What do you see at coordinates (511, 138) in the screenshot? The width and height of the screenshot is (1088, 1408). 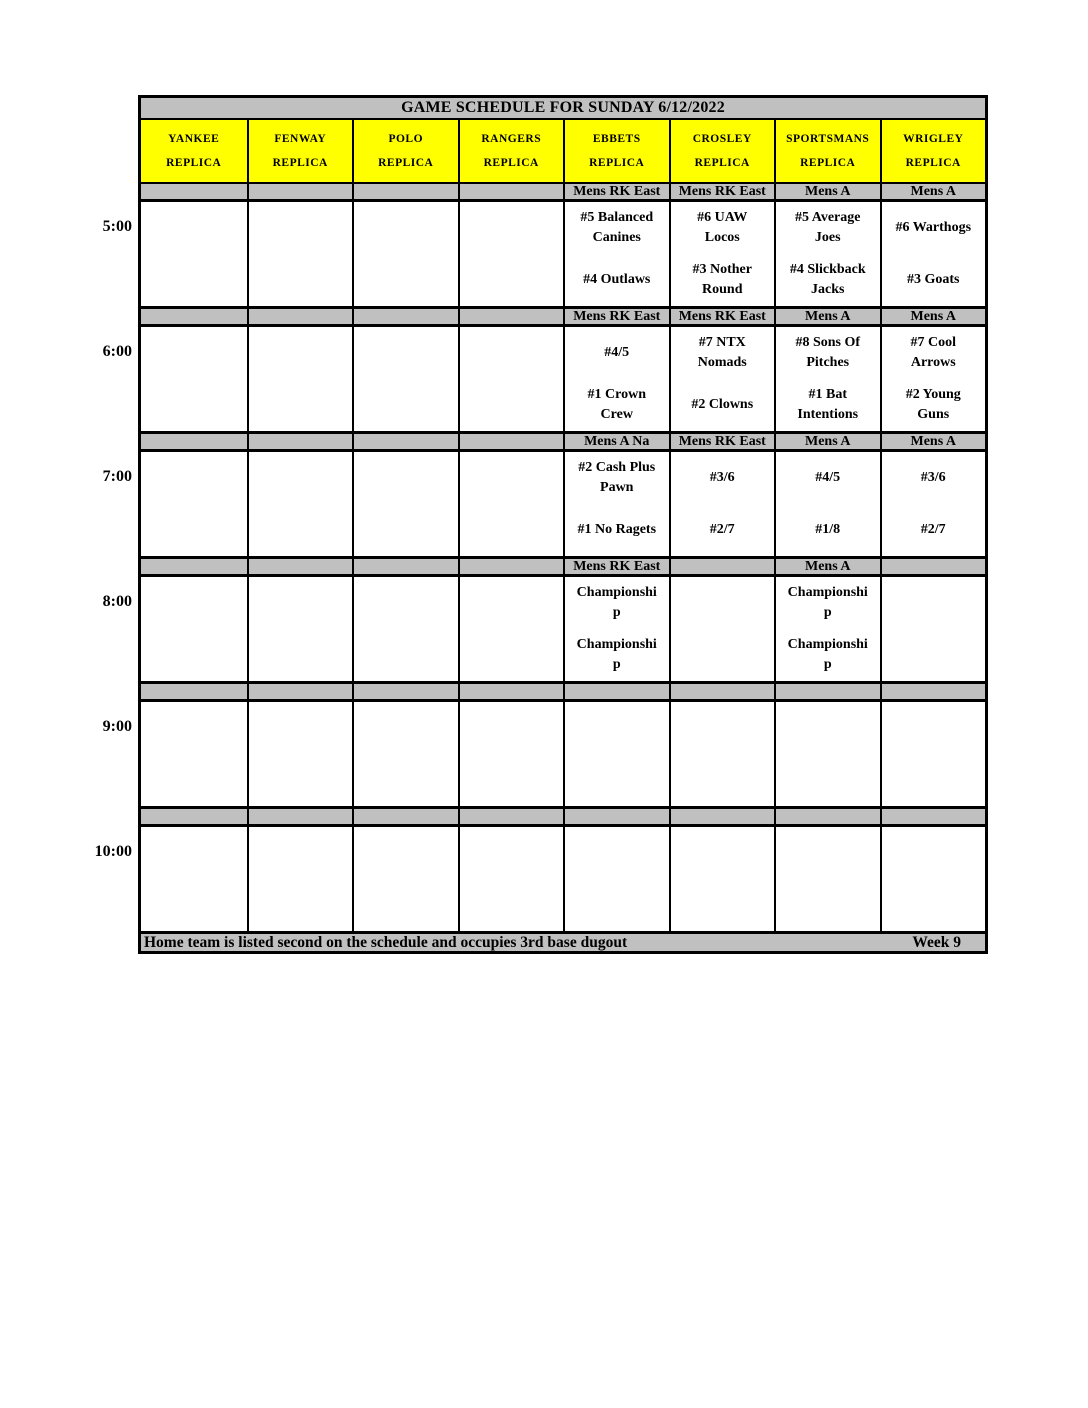 I see `field-name: RANGERS` at bounding box center [511, 138].